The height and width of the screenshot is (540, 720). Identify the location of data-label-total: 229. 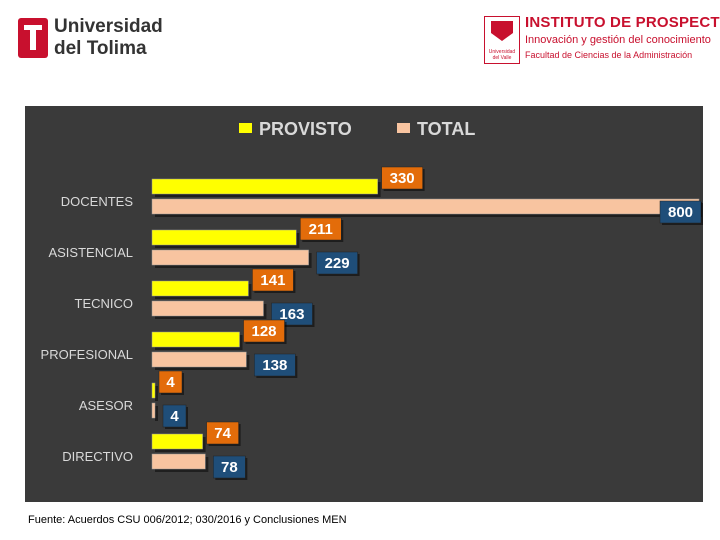
(337, 263).